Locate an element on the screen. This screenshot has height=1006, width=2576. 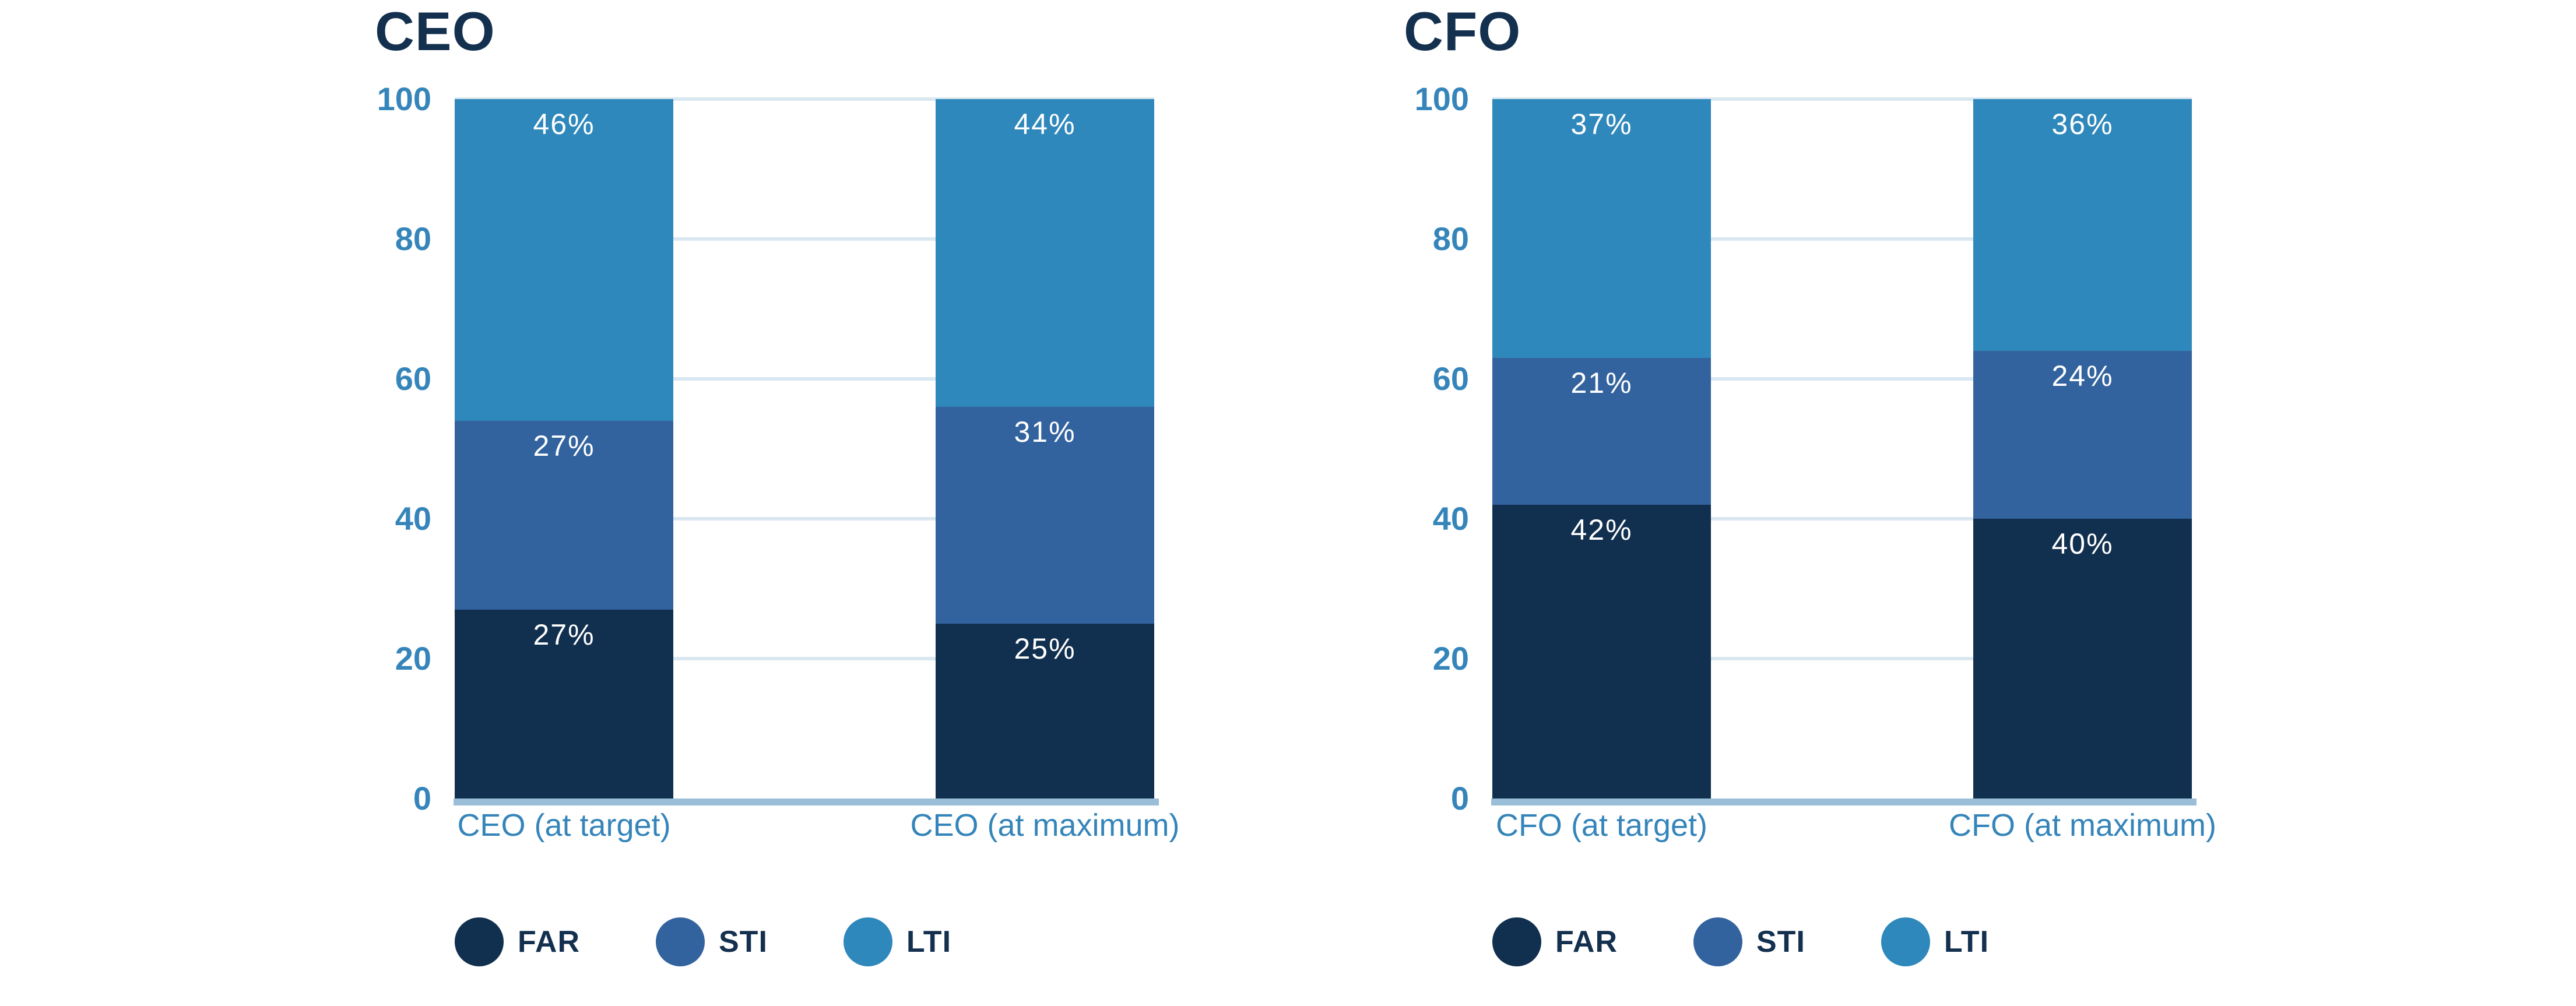
segment-value-label: 36% is located at coordinates (2082, 124).